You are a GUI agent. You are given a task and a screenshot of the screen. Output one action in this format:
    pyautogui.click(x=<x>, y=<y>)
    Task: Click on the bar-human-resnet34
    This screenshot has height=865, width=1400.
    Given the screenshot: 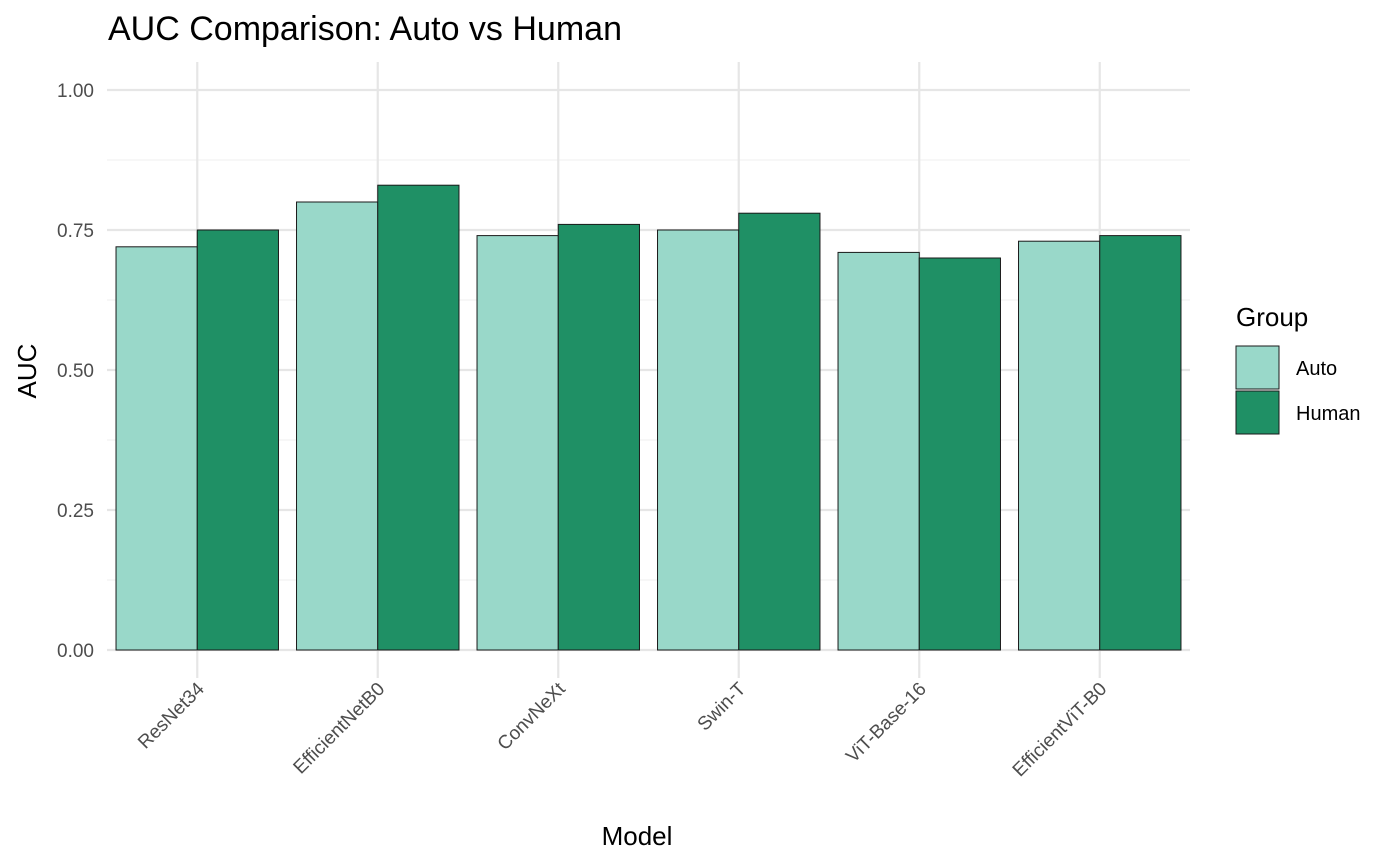 What is the action you would take?
    pyautogui.click(x=237, y=440)
    